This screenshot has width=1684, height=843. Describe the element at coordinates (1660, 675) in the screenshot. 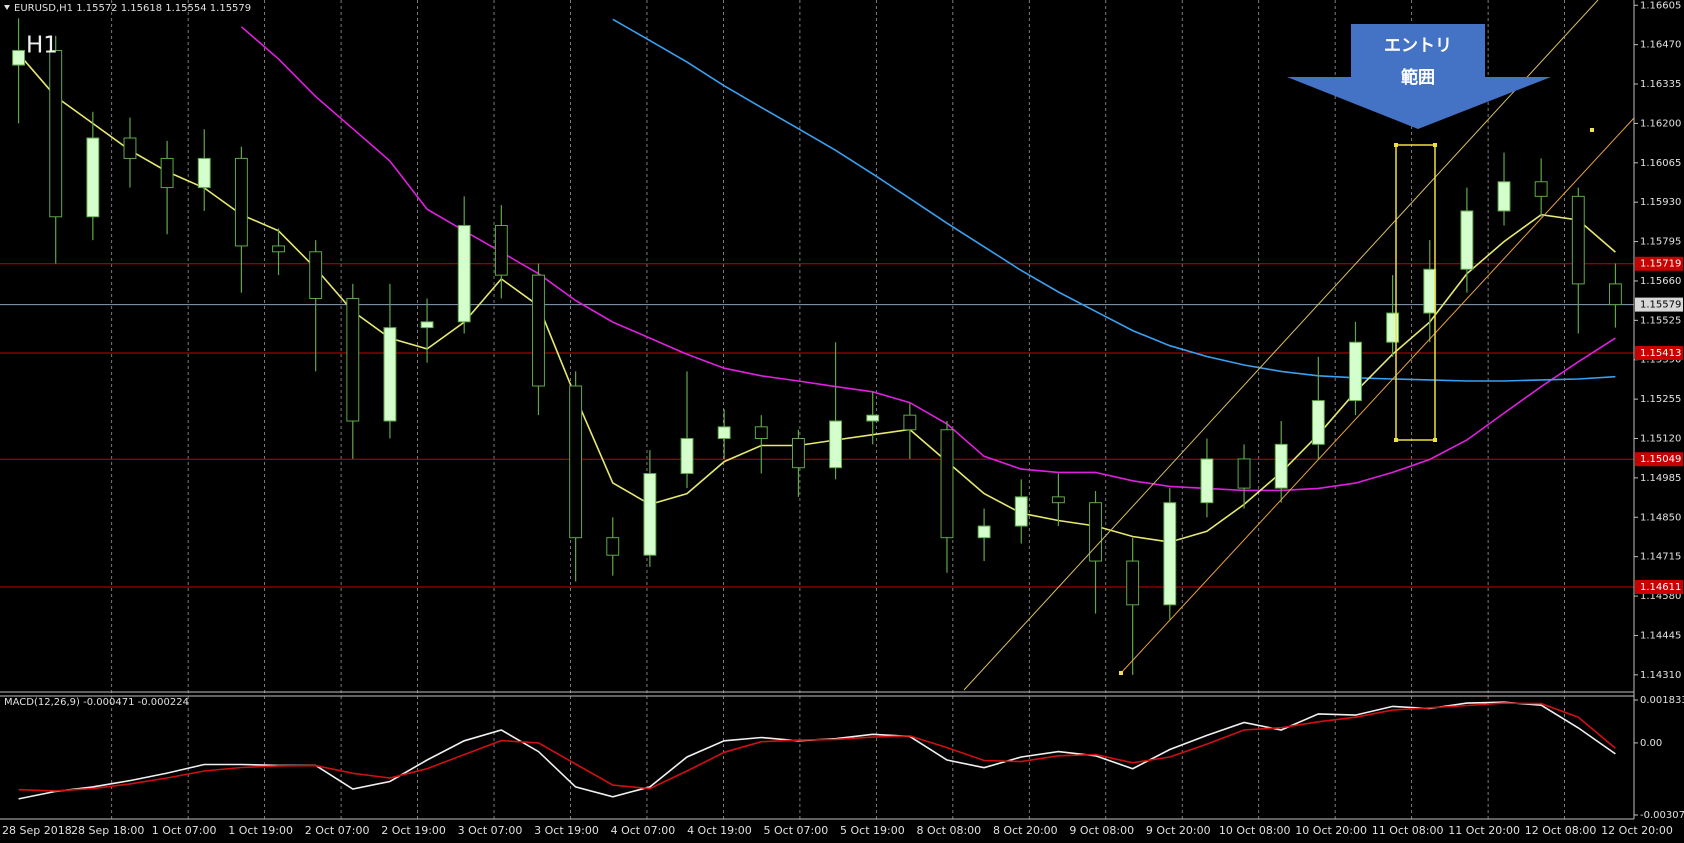

I see `y-tick-label: 1.14310` at that location.